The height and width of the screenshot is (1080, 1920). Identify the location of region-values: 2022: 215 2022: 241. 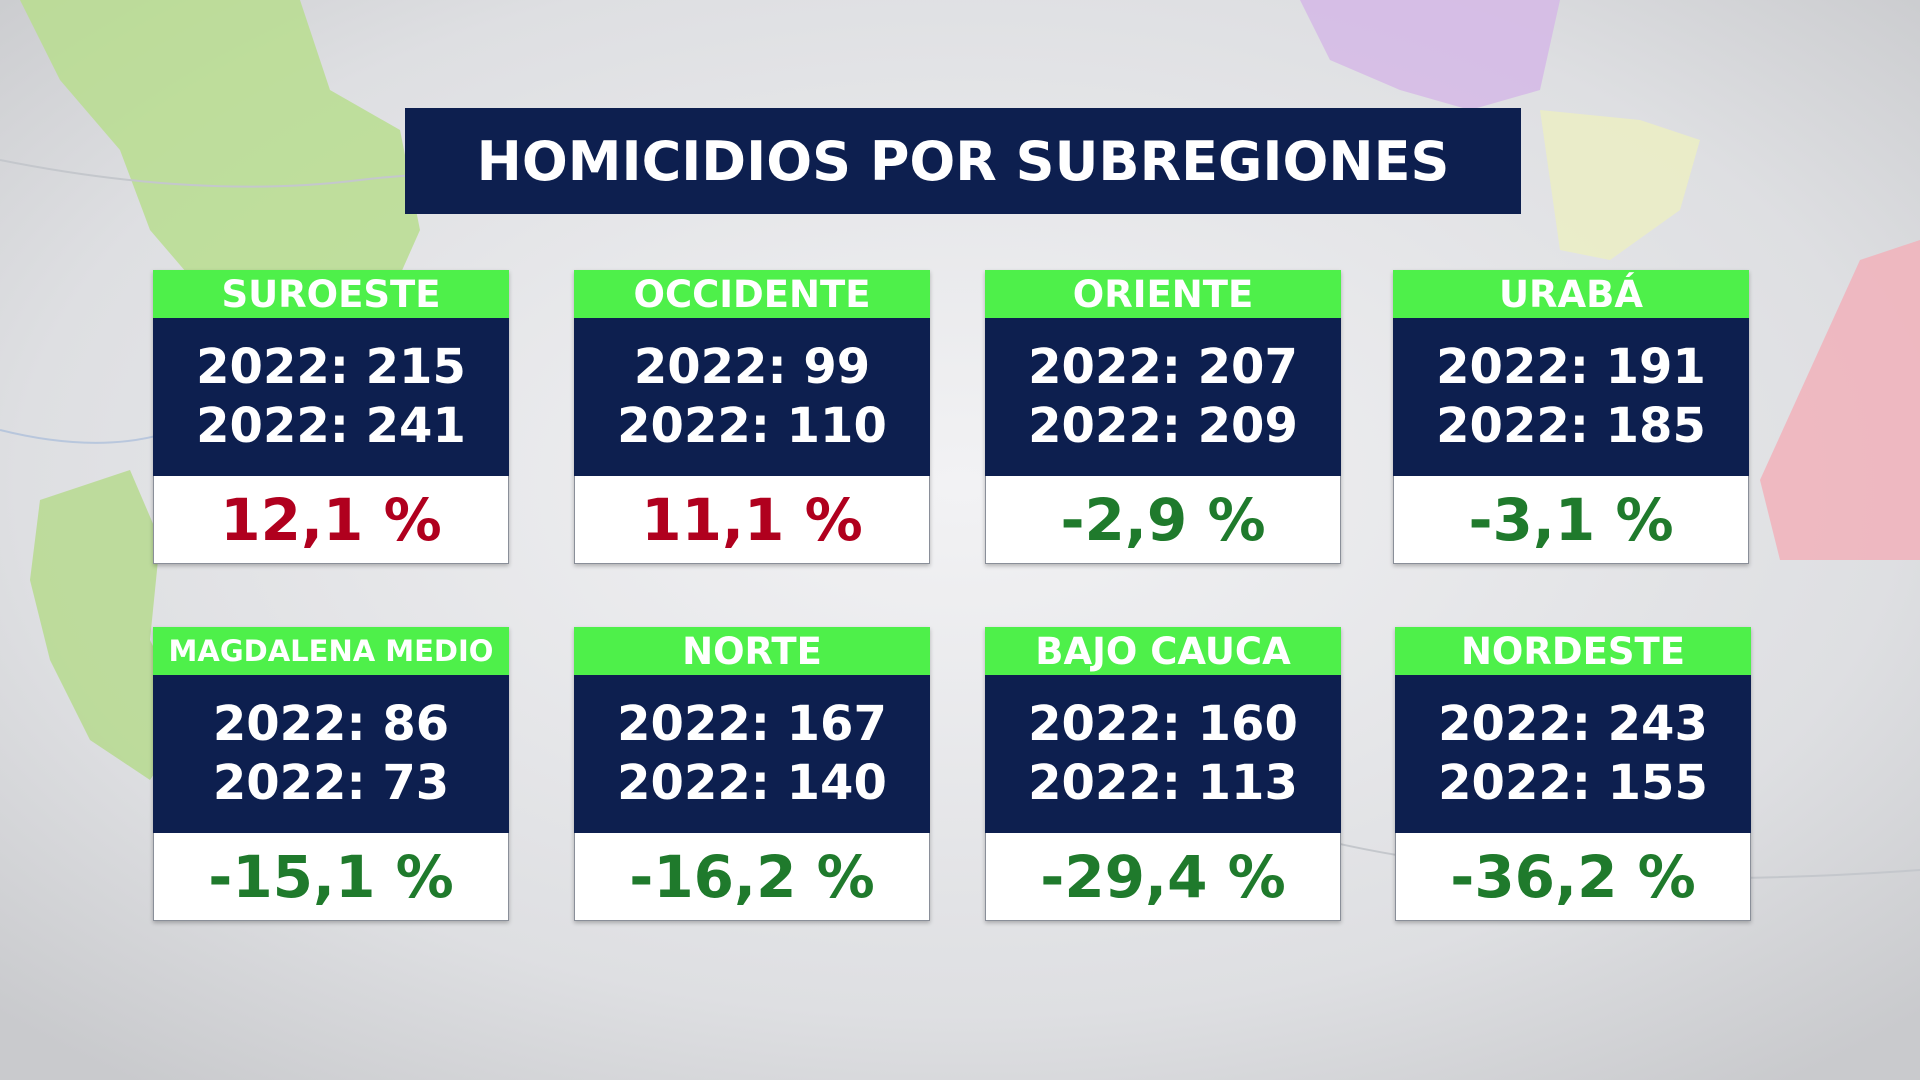
(331, 397).